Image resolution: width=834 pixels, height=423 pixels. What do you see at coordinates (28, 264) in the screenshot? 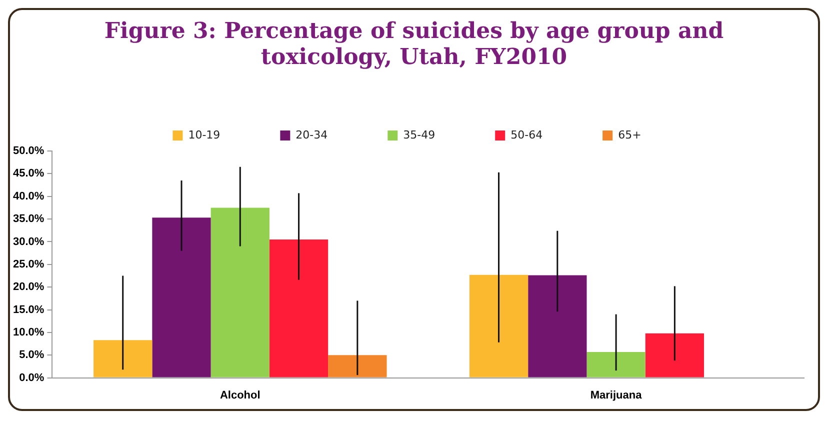
I see `y-tick-label: 25.0%` at bounding box center [28, 264].